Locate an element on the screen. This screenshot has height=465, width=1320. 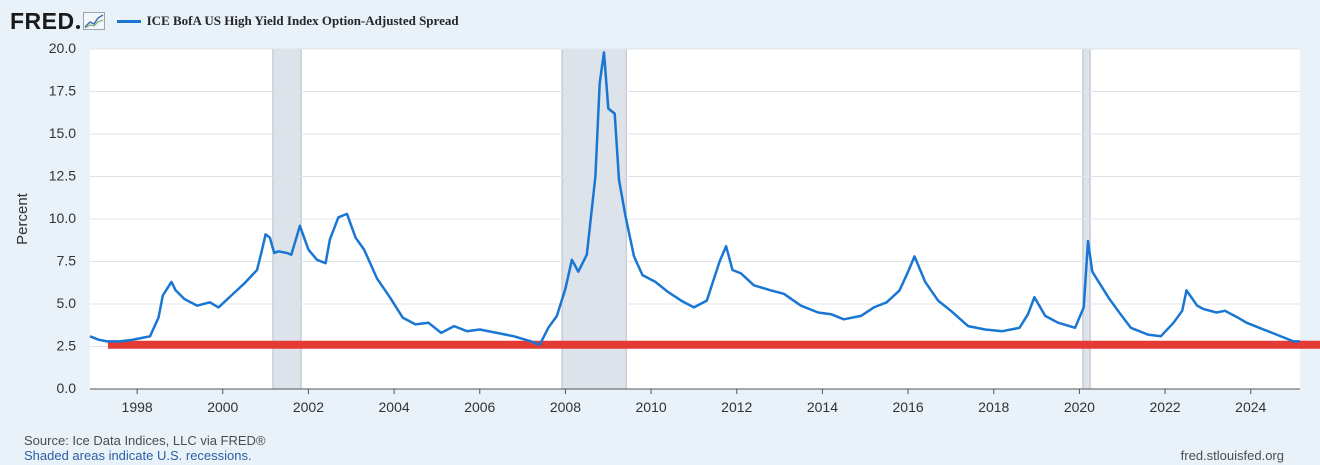
x-tick-label: 2004 is located at coordinates (394, 407).